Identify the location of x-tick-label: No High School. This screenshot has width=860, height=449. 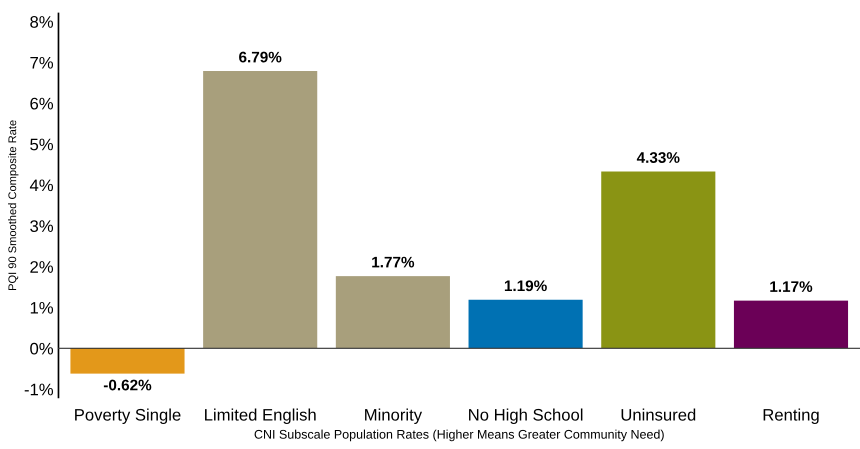
(525, 416).